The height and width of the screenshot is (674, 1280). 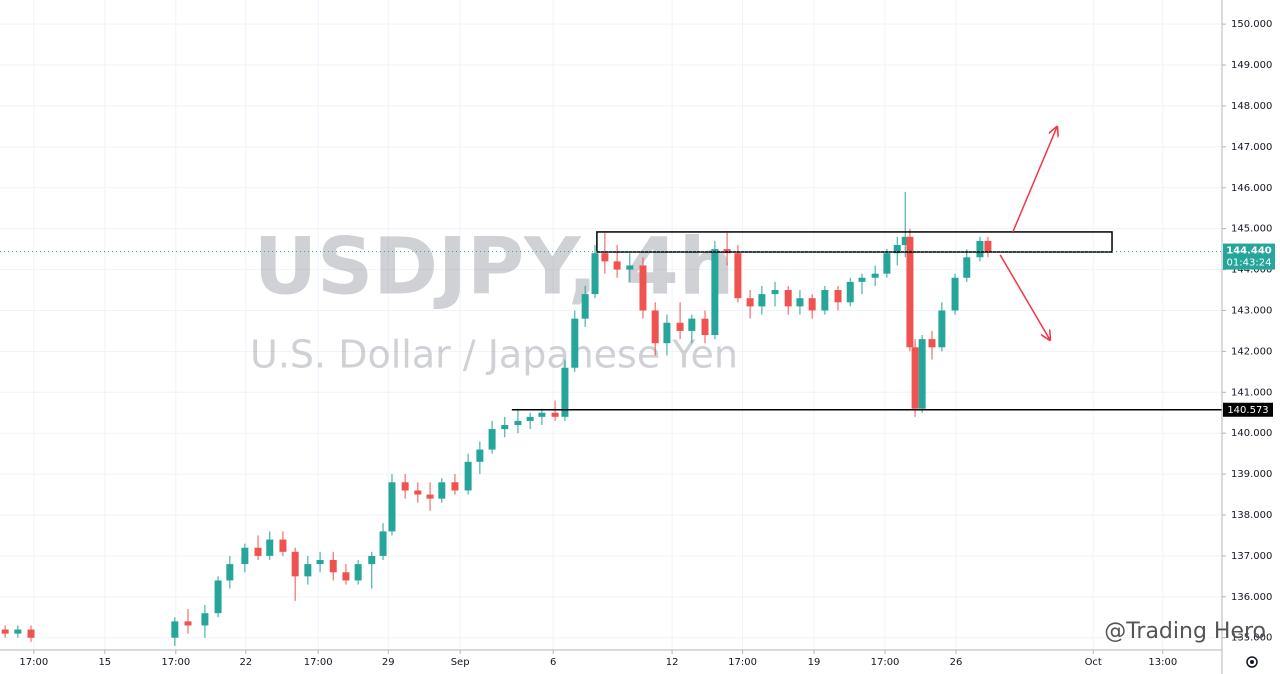 I want to click on y-tick-label: 150.000, so click(x=1251, y=24).